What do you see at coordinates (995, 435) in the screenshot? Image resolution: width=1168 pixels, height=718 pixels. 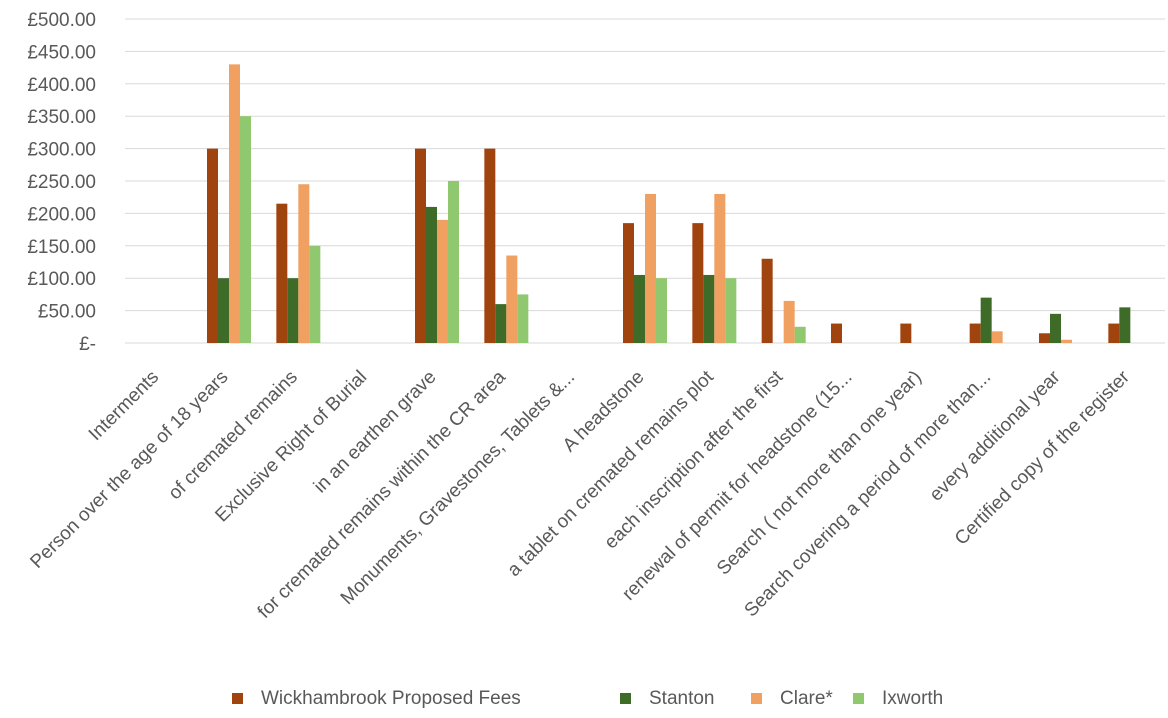 I see `x-category-label: every additional year` at bounding box center [995, 435].